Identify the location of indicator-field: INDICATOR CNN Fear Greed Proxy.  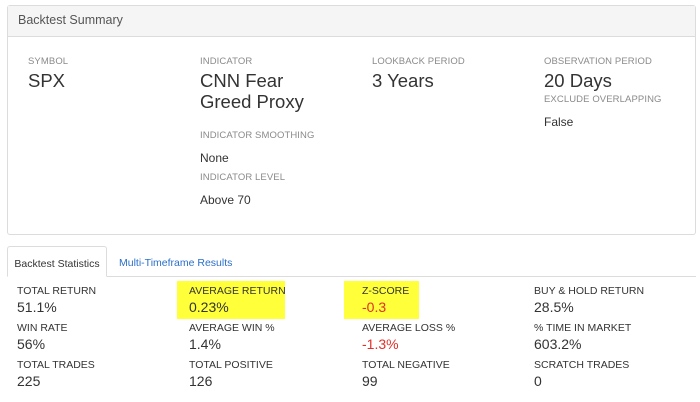
(252, 84).